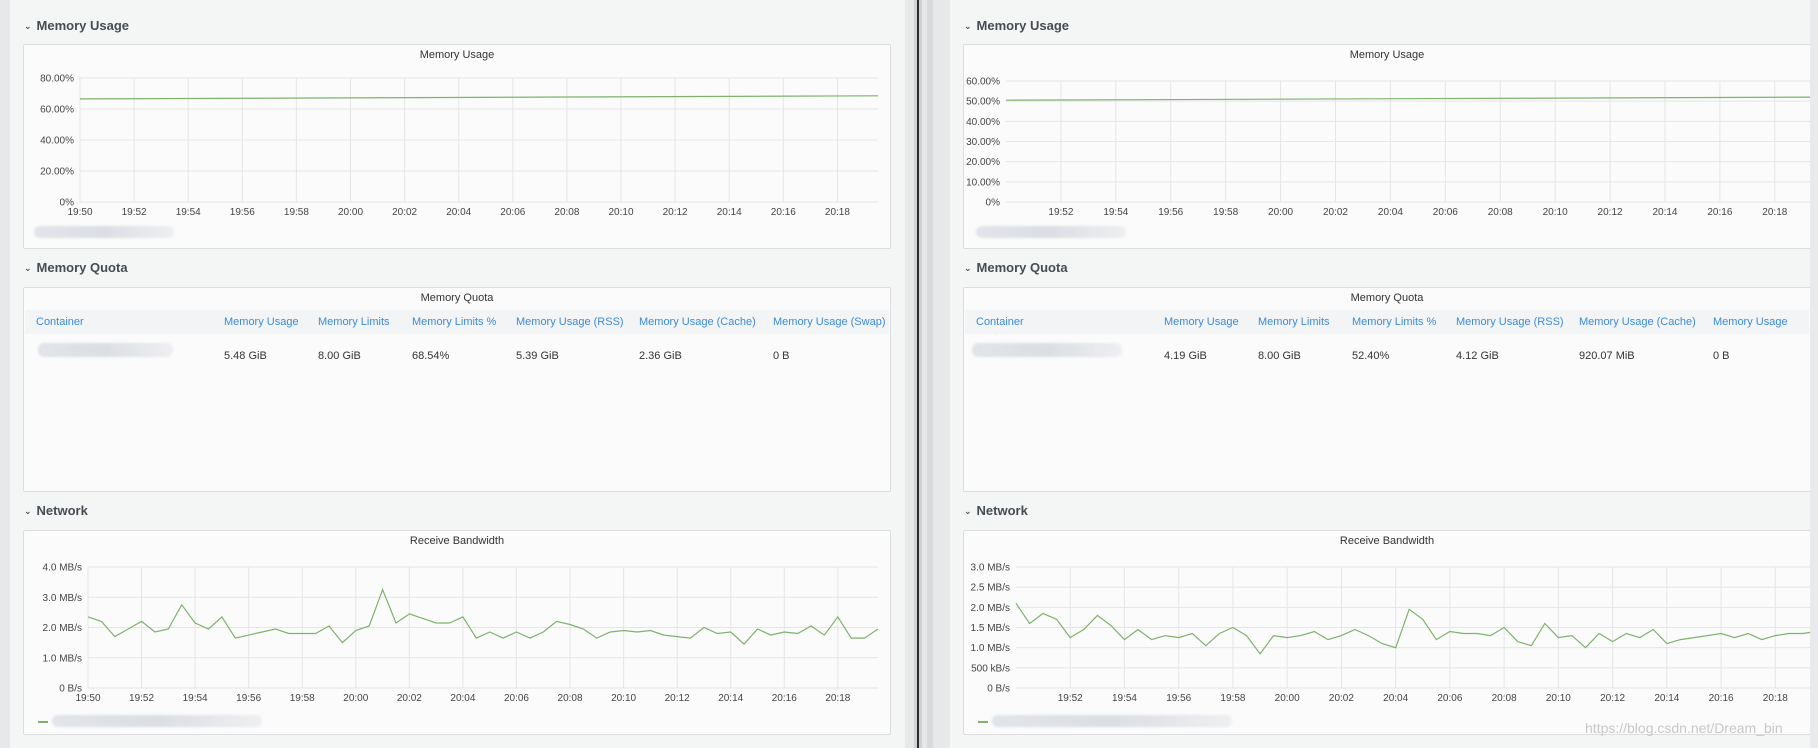 The image size is (1818, 748). What do you see at coordinates (1814, 374) in the screenshot?
I see `scrollbar-track` at bounding box center [1814, 374].